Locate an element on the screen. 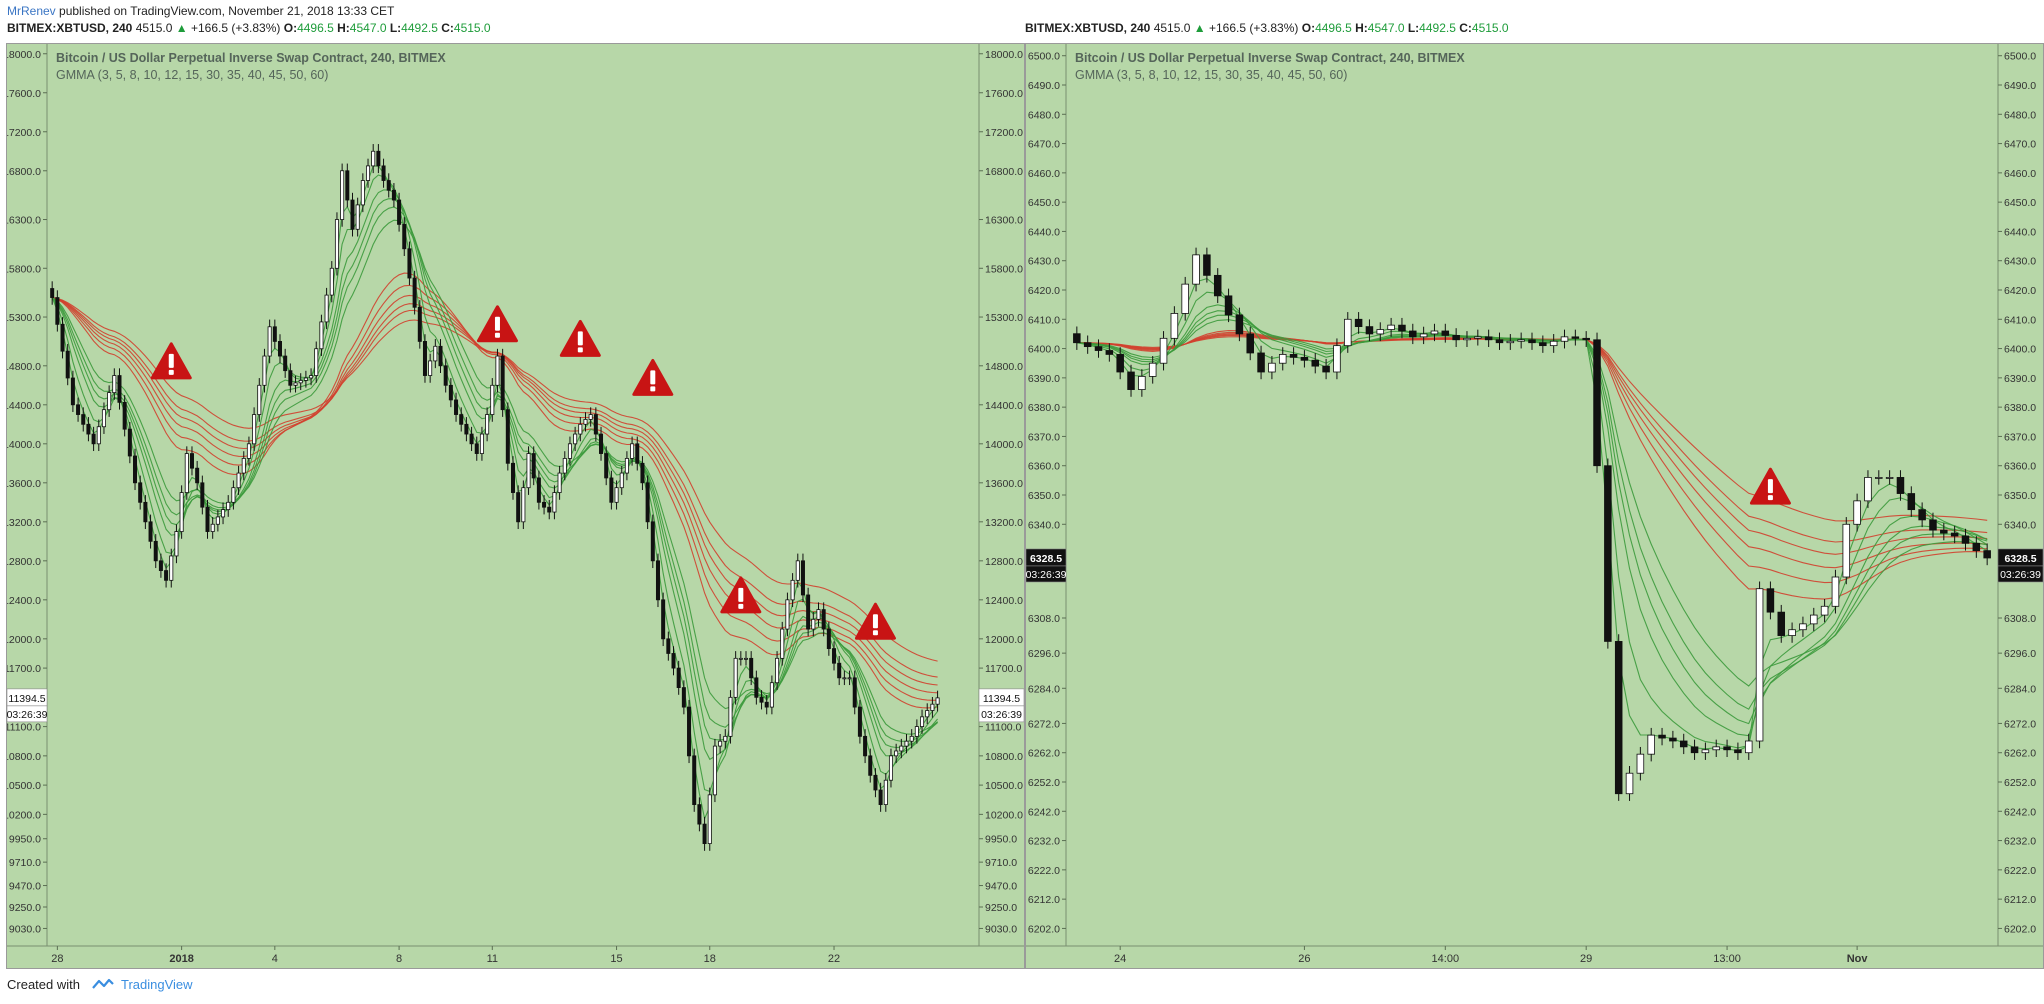 The height and width of the screenshot is (1004, 2044). y-tick-label-left: 9030.0 is located at coordinates (25, 929).